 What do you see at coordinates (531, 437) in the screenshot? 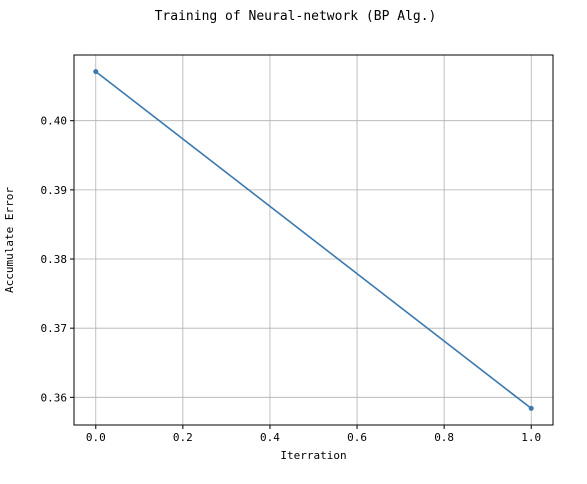
I see `x-tick-label: 1.0` at bounding box center [531, 437].